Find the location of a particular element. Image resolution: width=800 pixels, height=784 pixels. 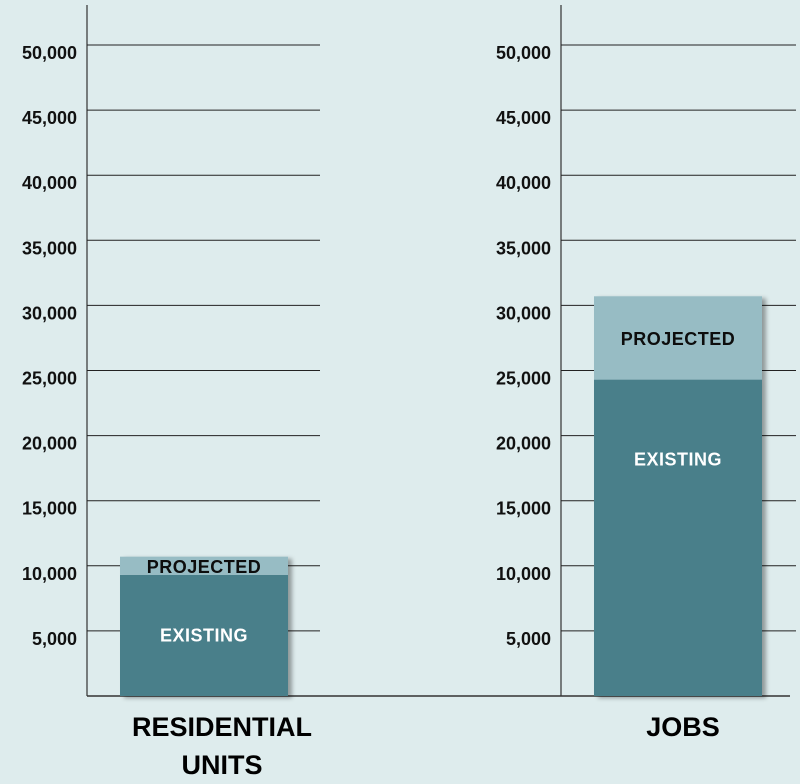

category-label: UNITS is located at coordinates (222, 765).